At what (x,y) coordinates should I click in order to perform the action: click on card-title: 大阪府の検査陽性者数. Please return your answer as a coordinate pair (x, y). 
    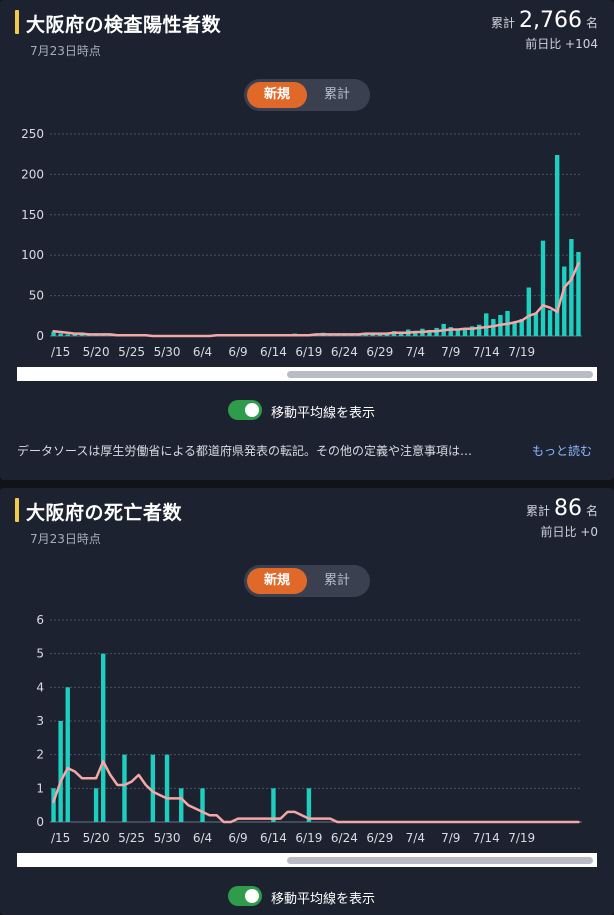
    Looking at the image, I should click on (124, 25).